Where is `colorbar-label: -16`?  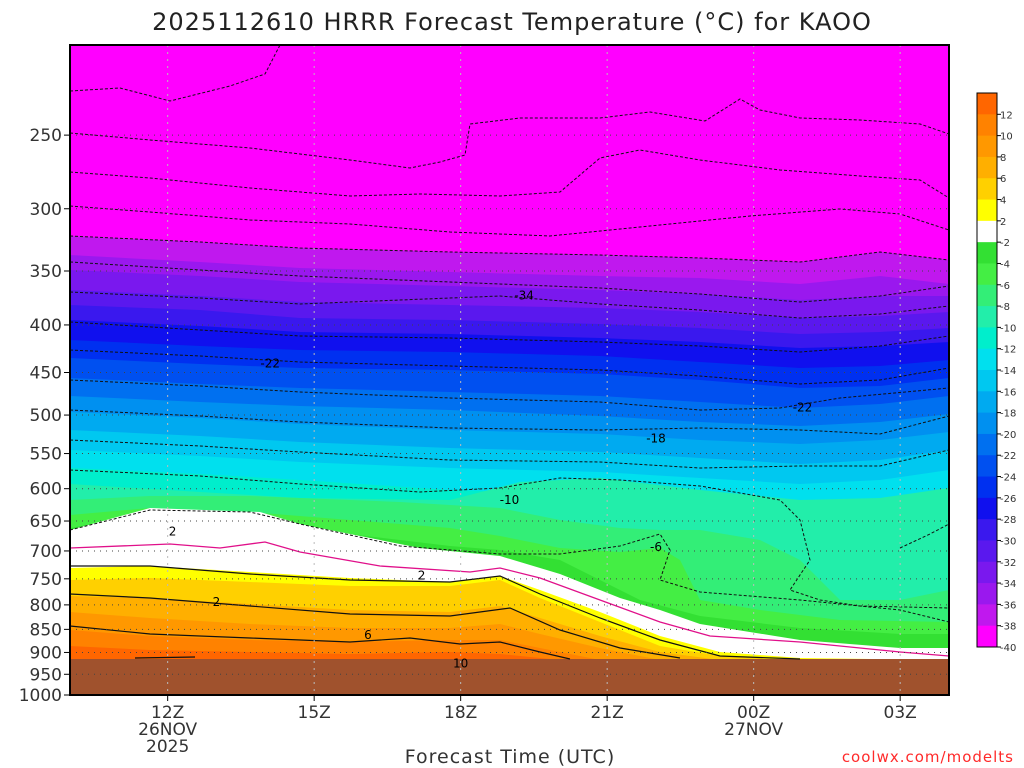 colorbar-label: -16 is located at coordinates (1008, 392).